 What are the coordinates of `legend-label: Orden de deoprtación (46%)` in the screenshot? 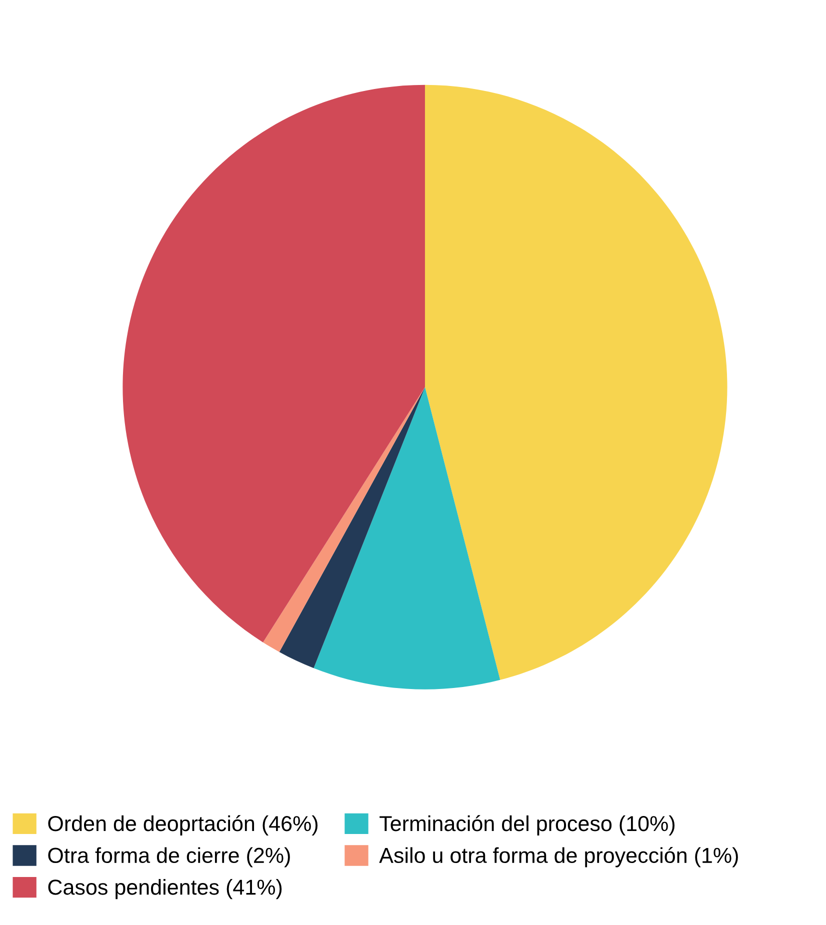 It's located at (183, 825).